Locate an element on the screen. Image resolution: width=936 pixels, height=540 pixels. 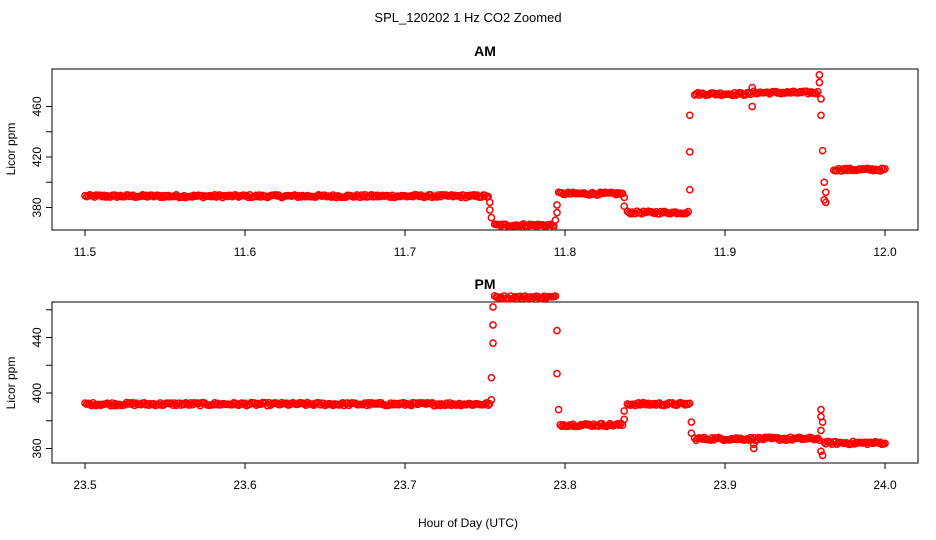
panel-am-title: AM is located at coordinates (485, 51).